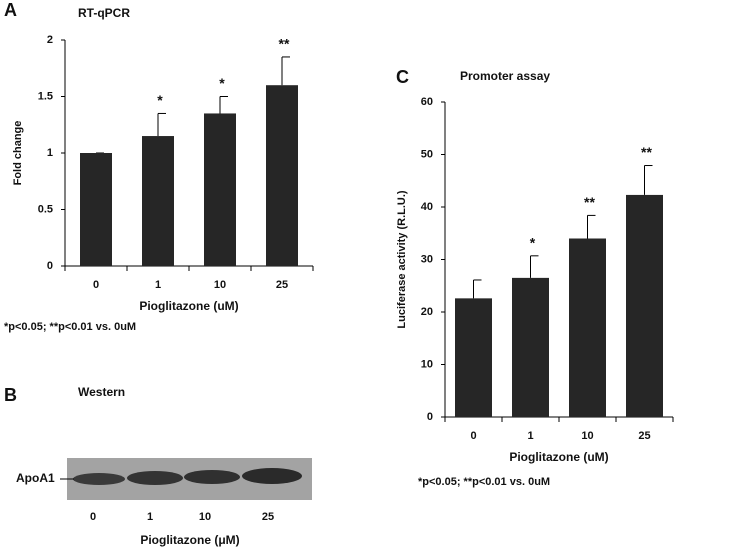  I want to click on y-tick-label: 40, so click(427, 207).